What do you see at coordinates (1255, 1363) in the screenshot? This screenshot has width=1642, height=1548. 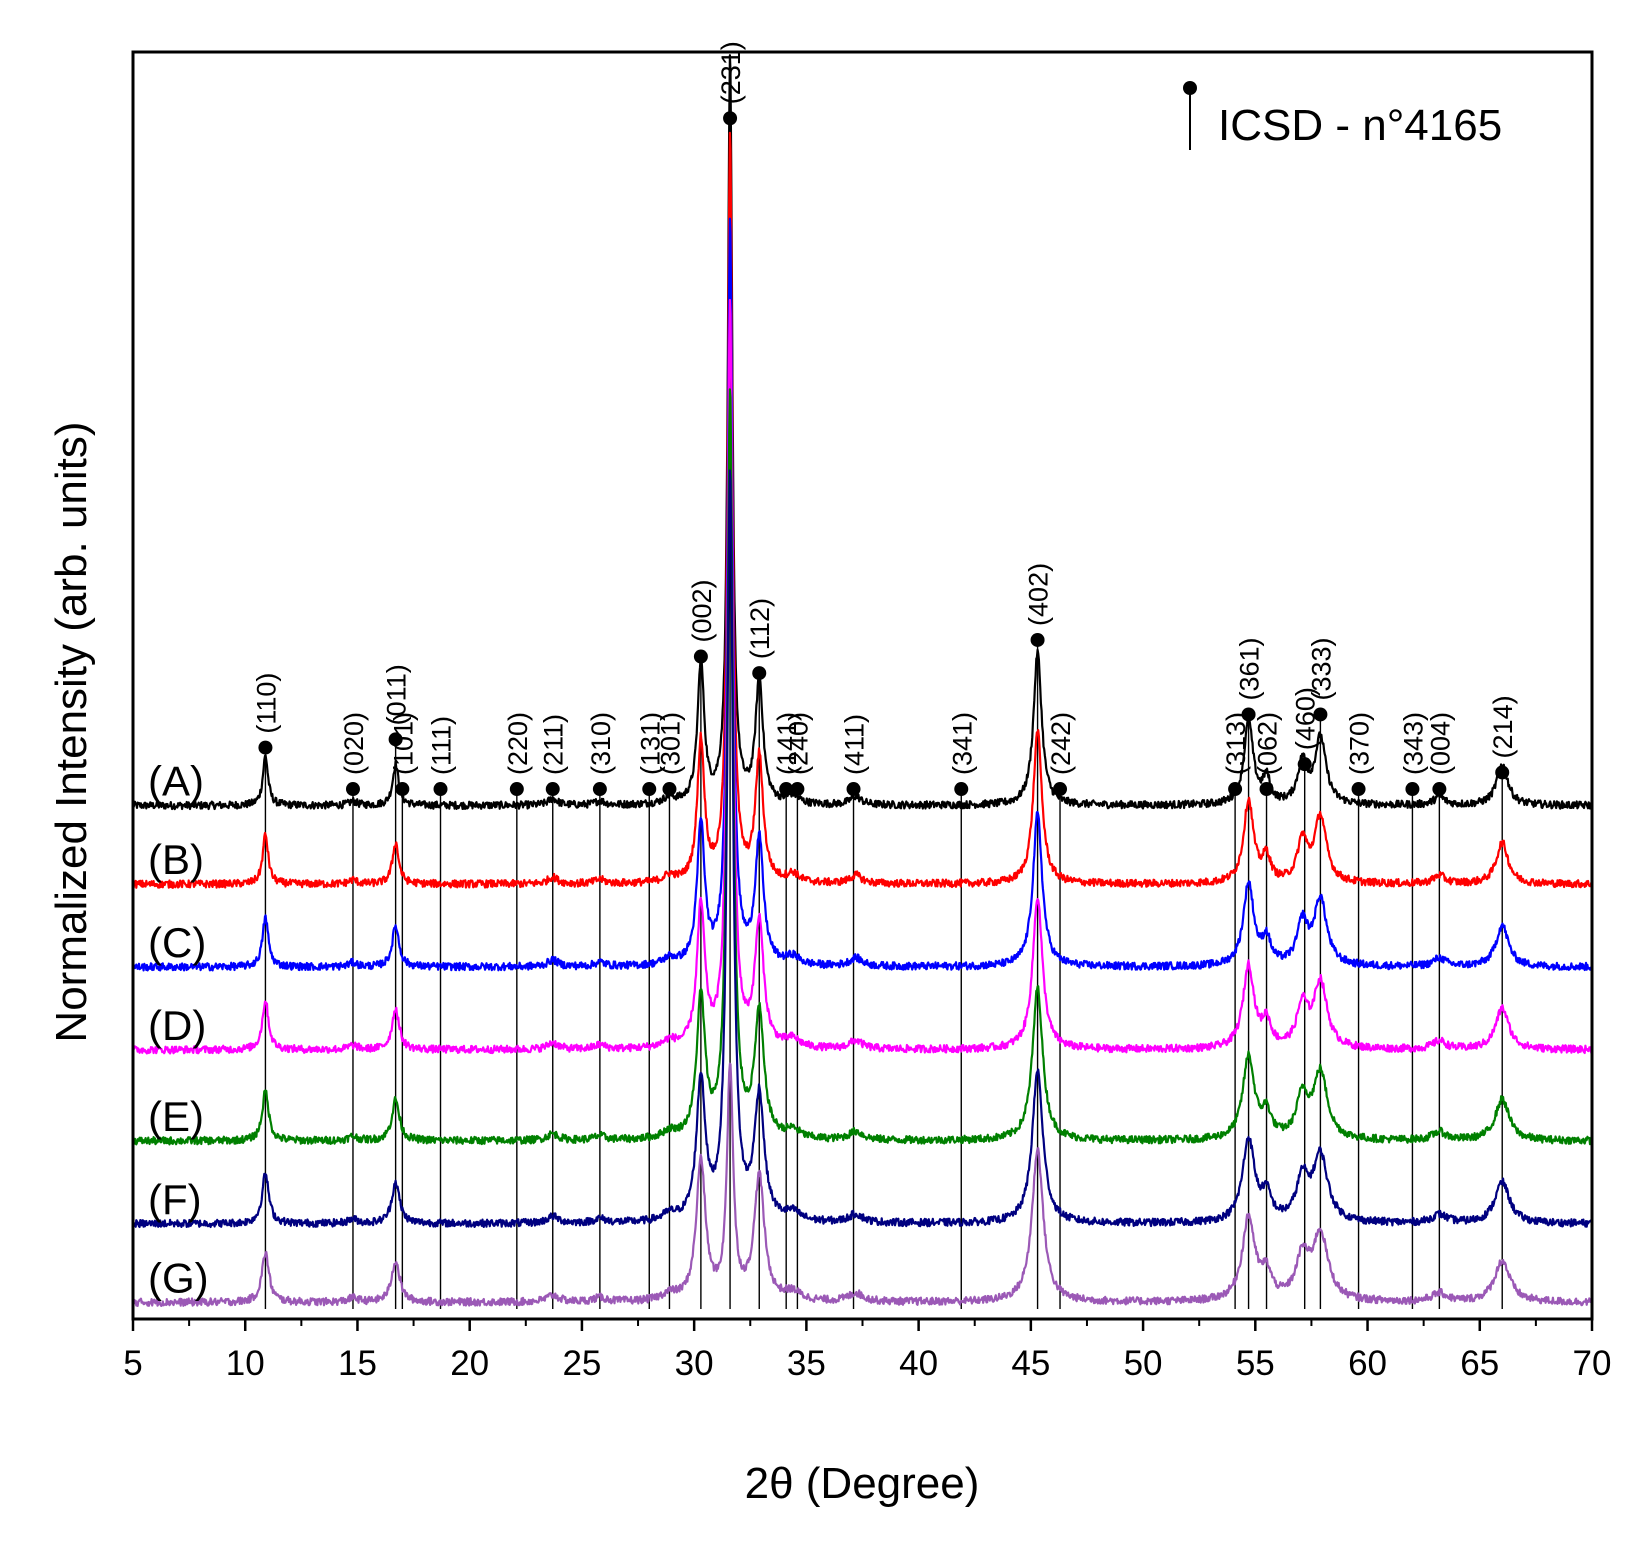 I see `x-tick-label: 55` at bounding box center [1255, 1363].